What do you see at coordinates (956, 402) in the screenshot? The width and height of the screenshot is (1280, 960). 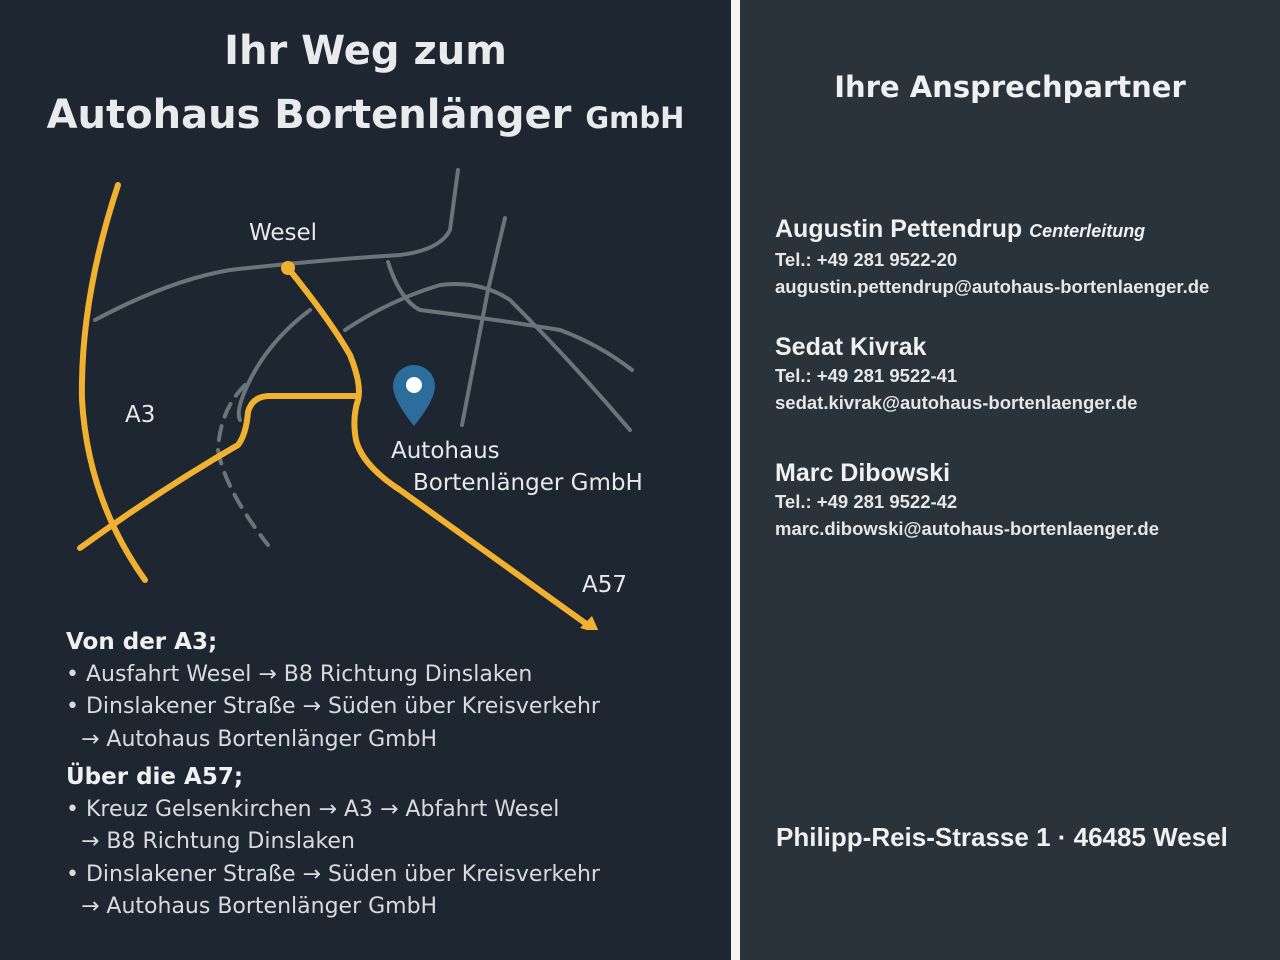 I see `contact-email: sedat.kivrak@autohaus-bortenlaenger.de` at bounding box center [956, 402].